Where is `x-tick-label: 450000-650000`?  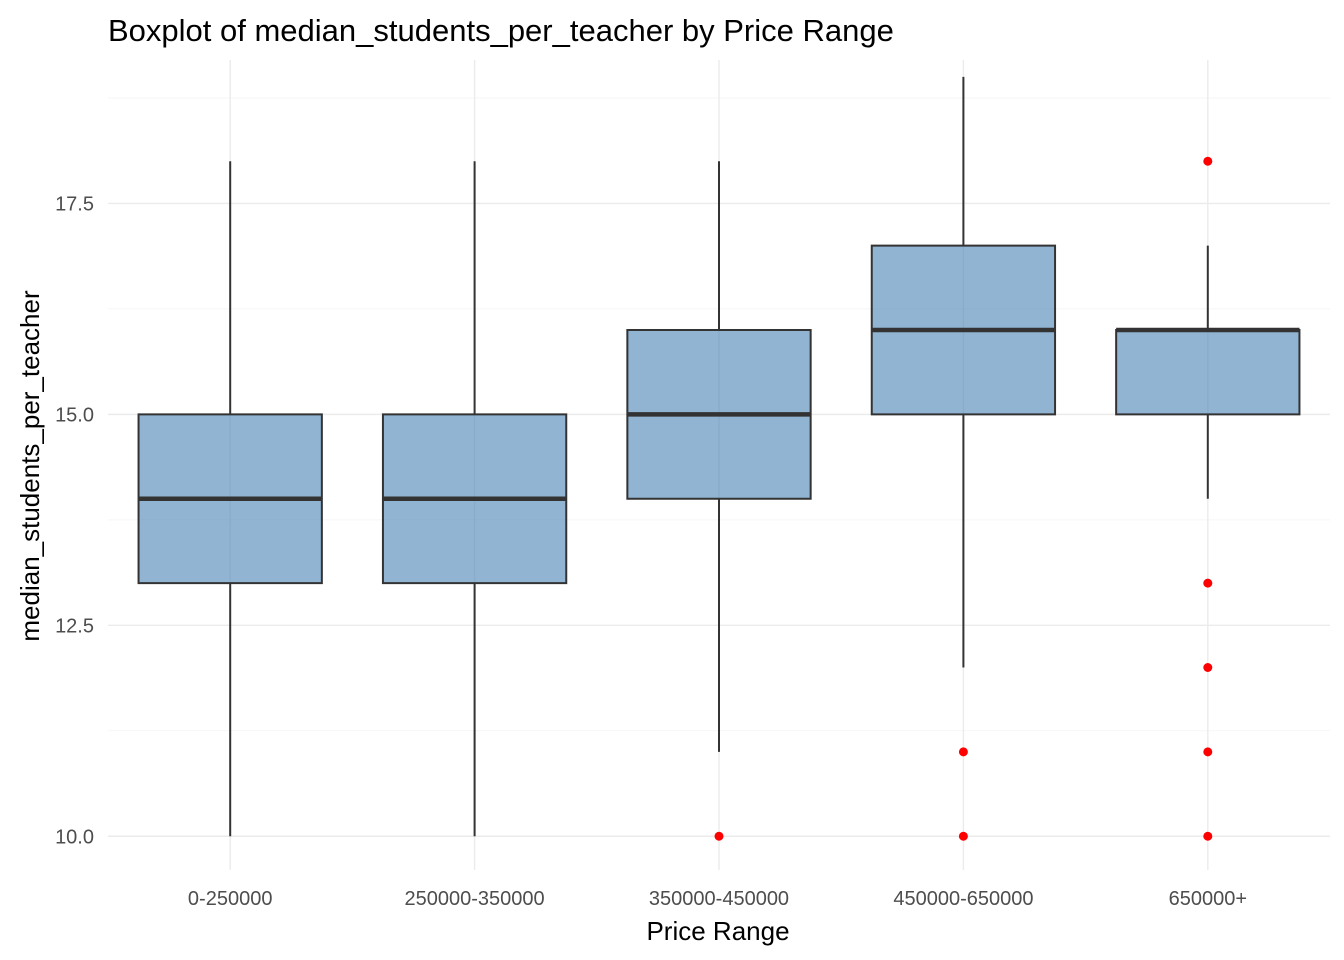
x-tick-label: 450000-650000 is located at coordinates (963, 899).